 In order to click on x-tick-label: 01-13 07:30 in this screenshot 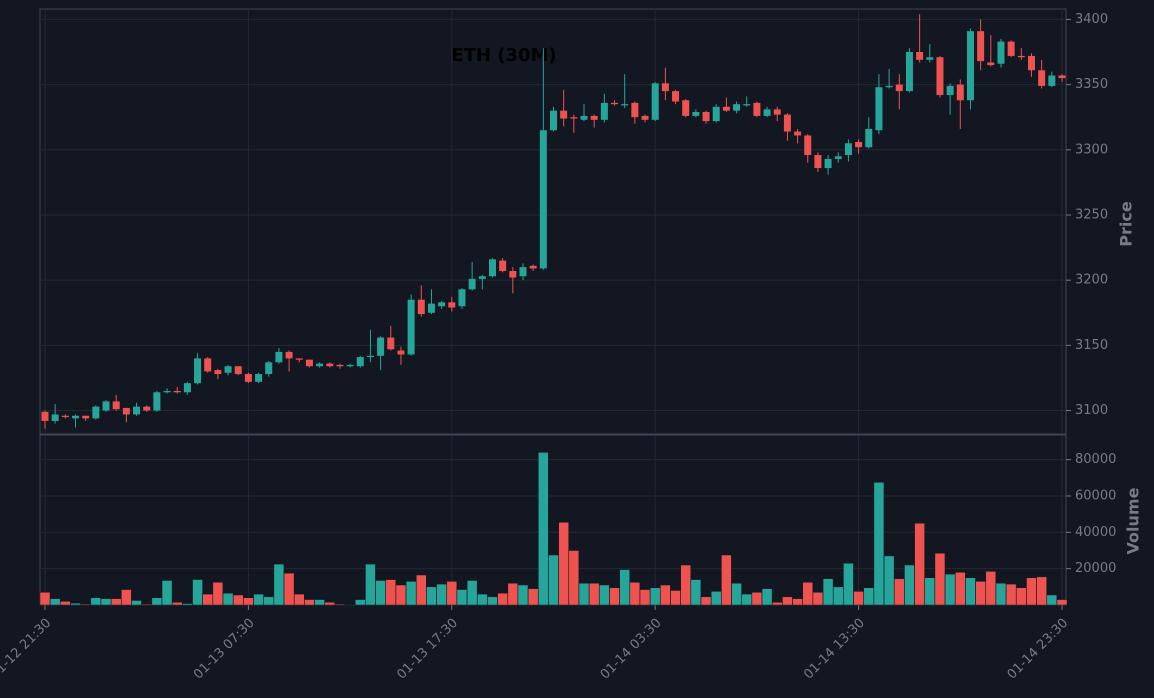, I will do `click(224, 649)`.